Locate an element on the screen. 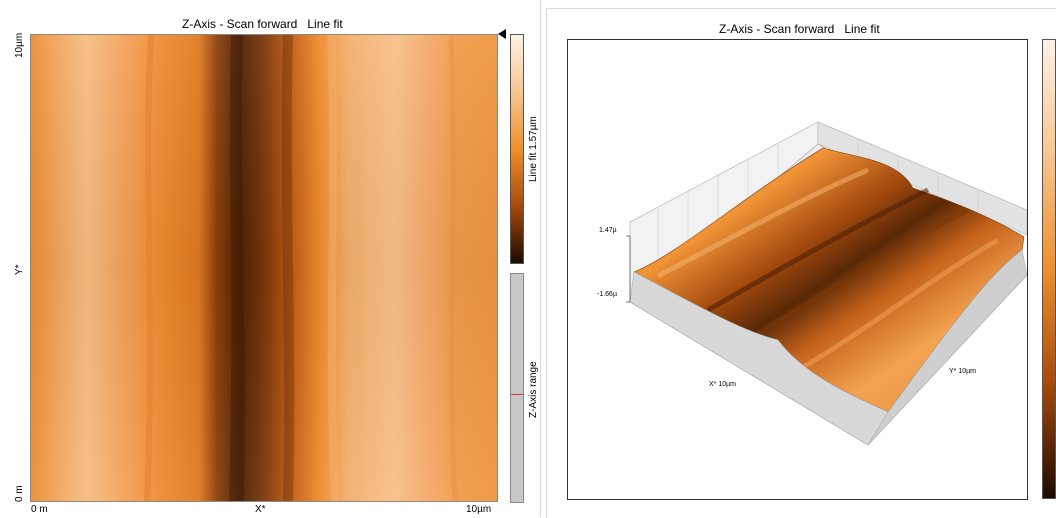 The width and height of the screenshot is (1056, 518). y-axis-bottom-label: 0 m is located at coordinates (19, 493).